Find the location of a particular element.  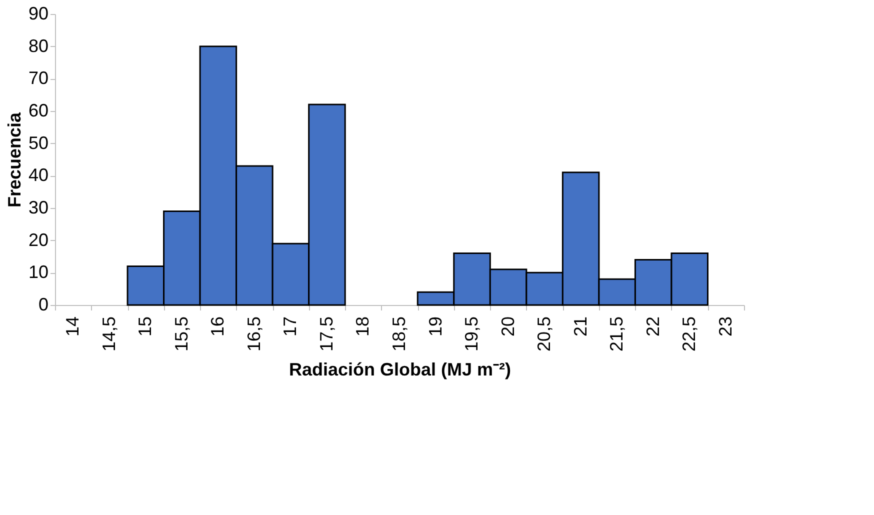

x-tick-label: 20 is located at coordinates (508, 326).